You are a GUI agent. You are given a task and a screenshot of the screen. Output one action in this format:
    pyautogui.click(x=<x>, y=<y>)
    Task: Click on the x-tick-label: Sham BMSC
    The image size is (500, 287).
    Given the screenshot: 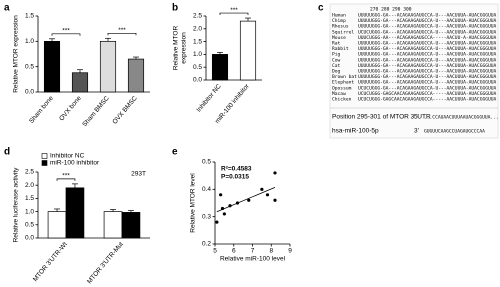 What is the action you would take?
    pyautogui.click(x=96, y=112)
    